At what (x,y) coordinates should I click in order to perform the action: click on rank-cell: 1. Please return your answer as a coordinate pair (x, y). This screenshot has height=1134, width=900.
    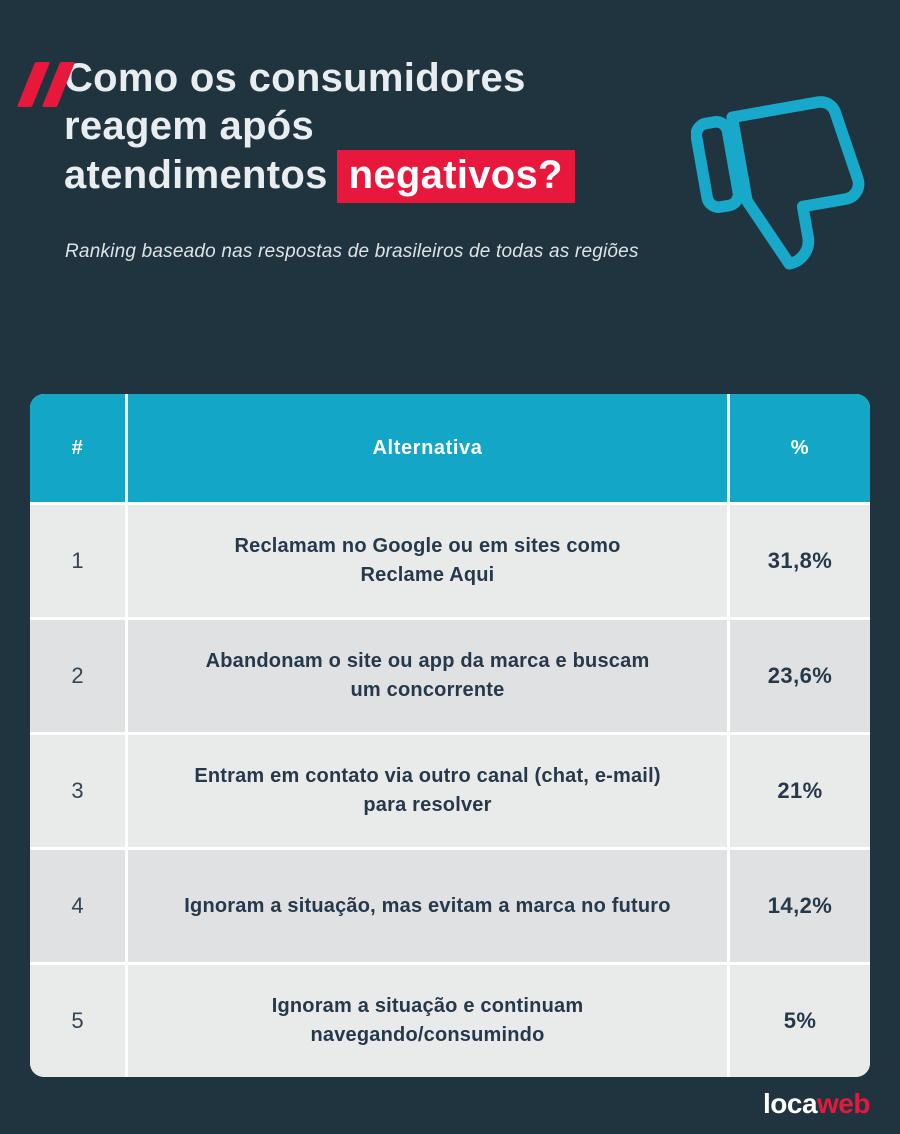
    Looking at the image, I should click on (77, 561).